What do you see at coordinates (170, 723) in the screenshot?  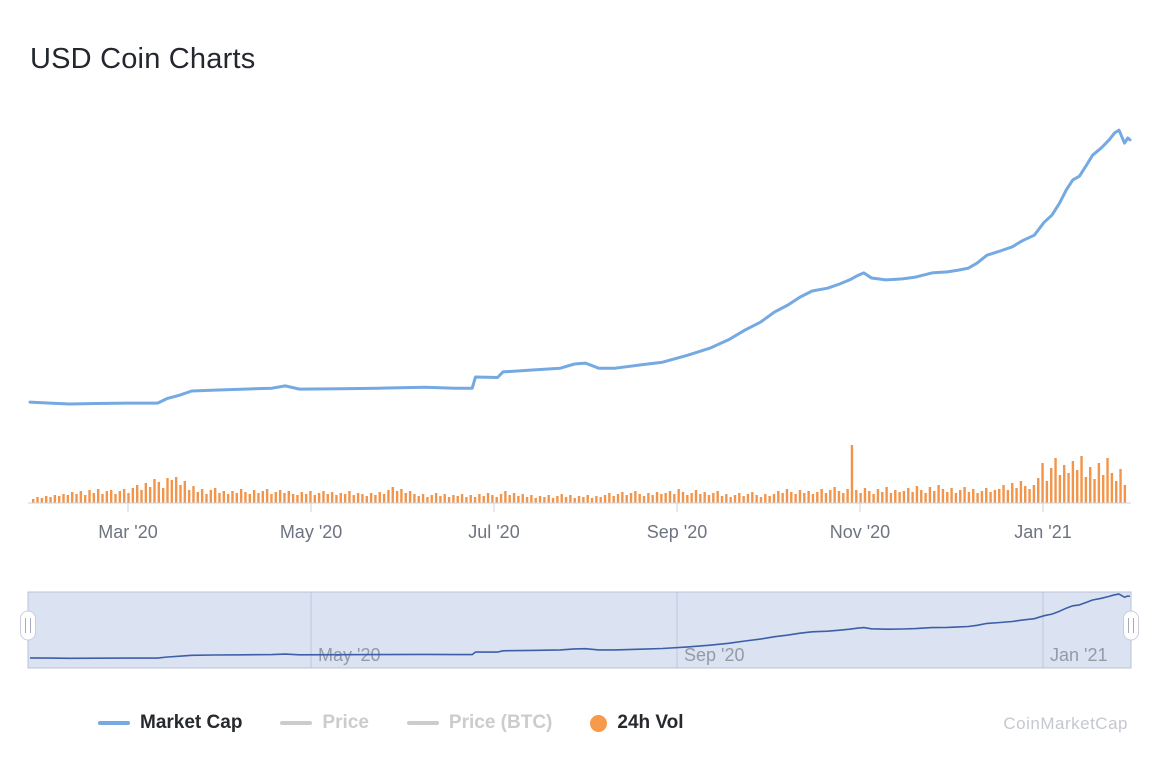 I see `legend-item-market-cap: Market Cap` at bounding box center [170, 723].